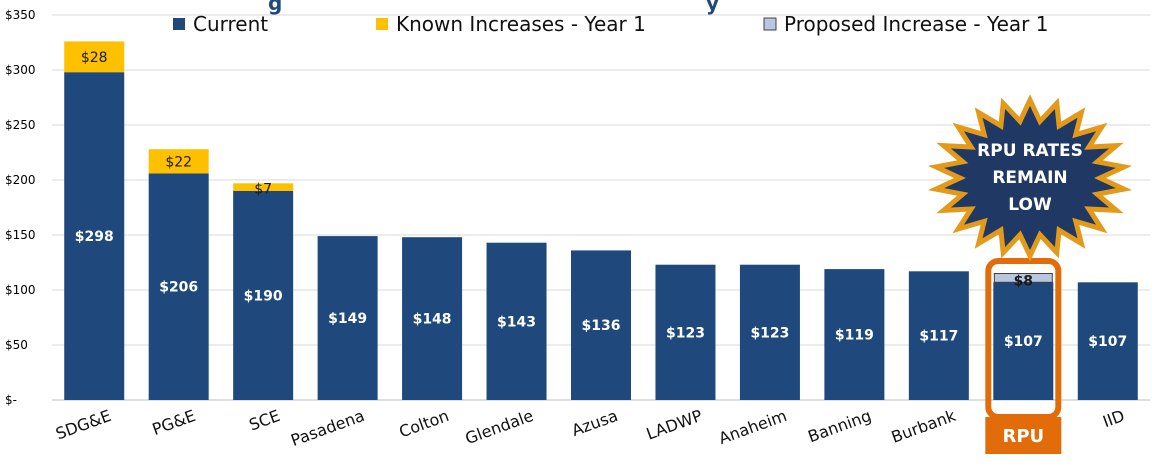  I want to click on value-label-known-increase: $7, so click(263, 189).